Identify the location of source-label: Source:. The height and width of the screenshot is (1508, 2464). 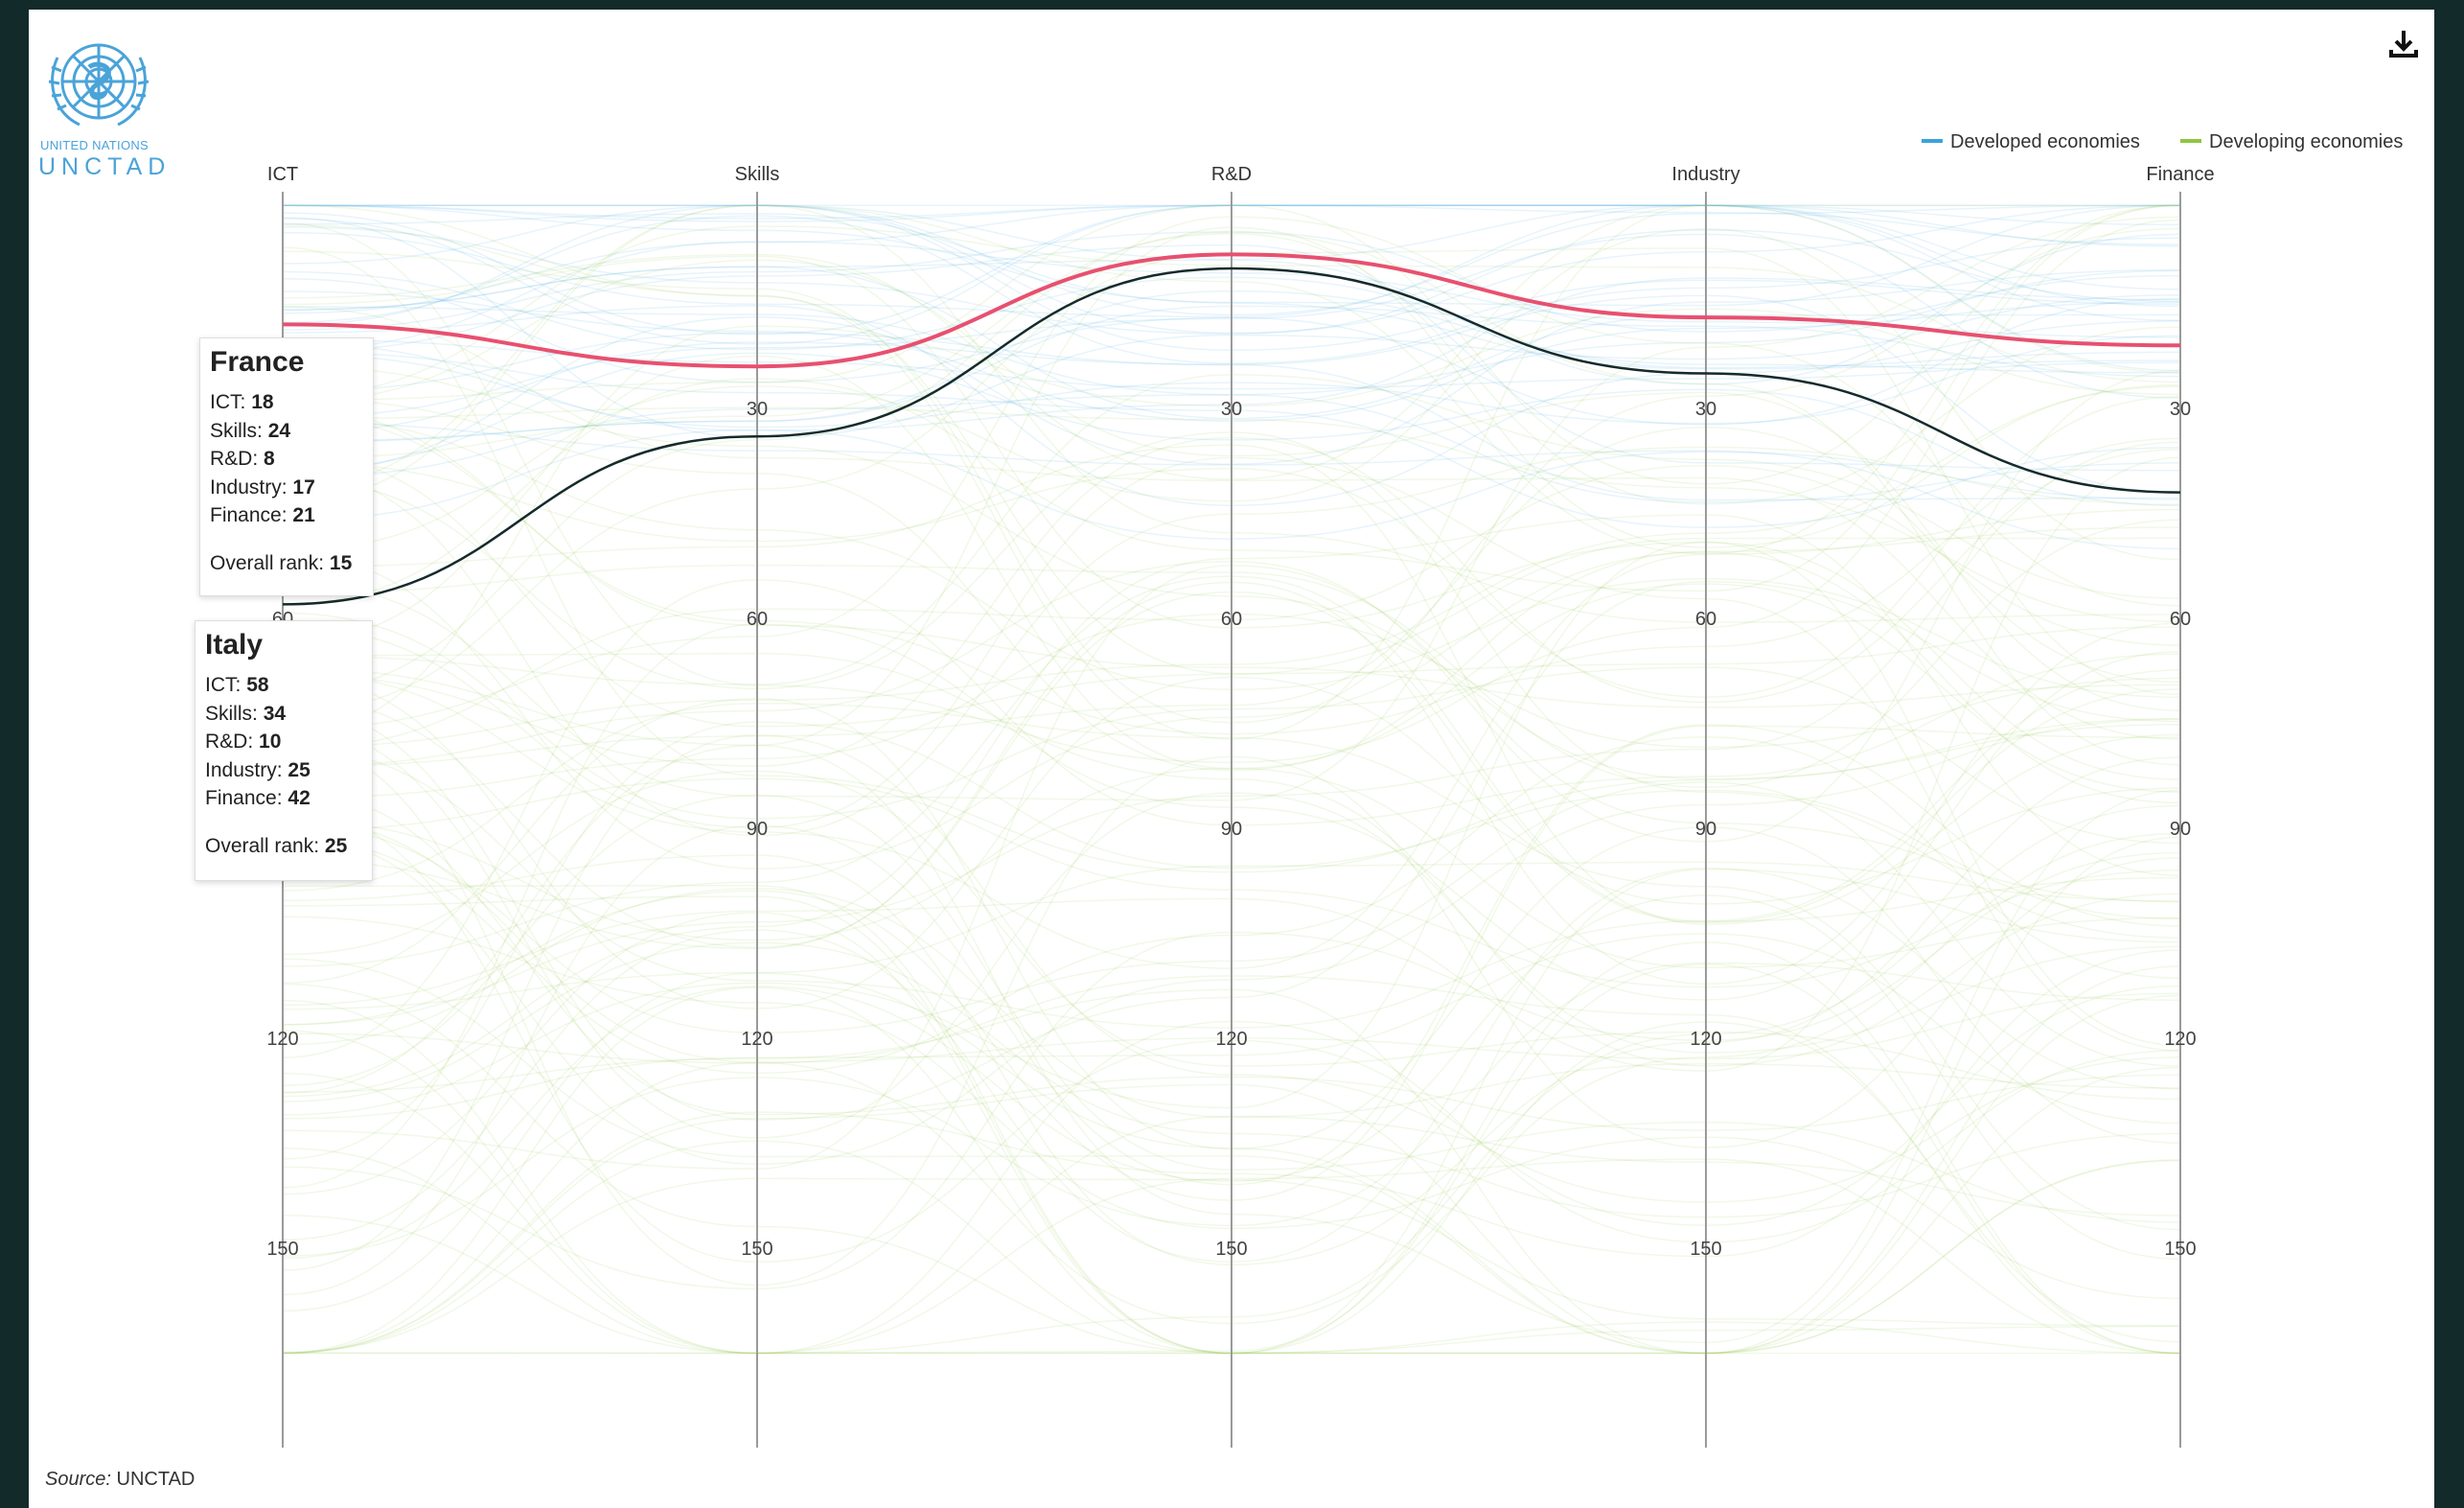
(78, 1479).